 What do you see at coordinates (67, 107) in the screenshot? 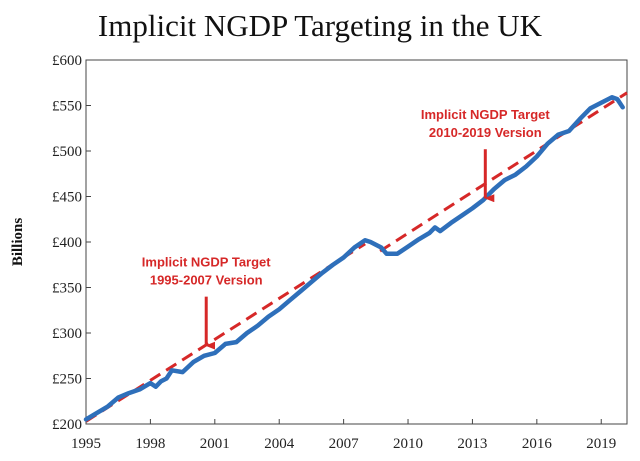
I see `y-tick-label: £550` at bounding box center [67, 107].